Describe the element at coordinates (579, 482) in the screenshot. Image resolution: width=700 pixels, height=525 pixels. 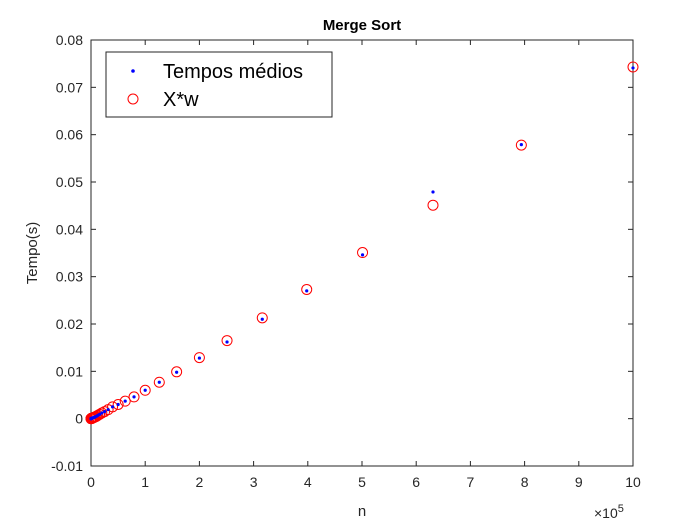
I see `x-tick-label: 9` at that location.